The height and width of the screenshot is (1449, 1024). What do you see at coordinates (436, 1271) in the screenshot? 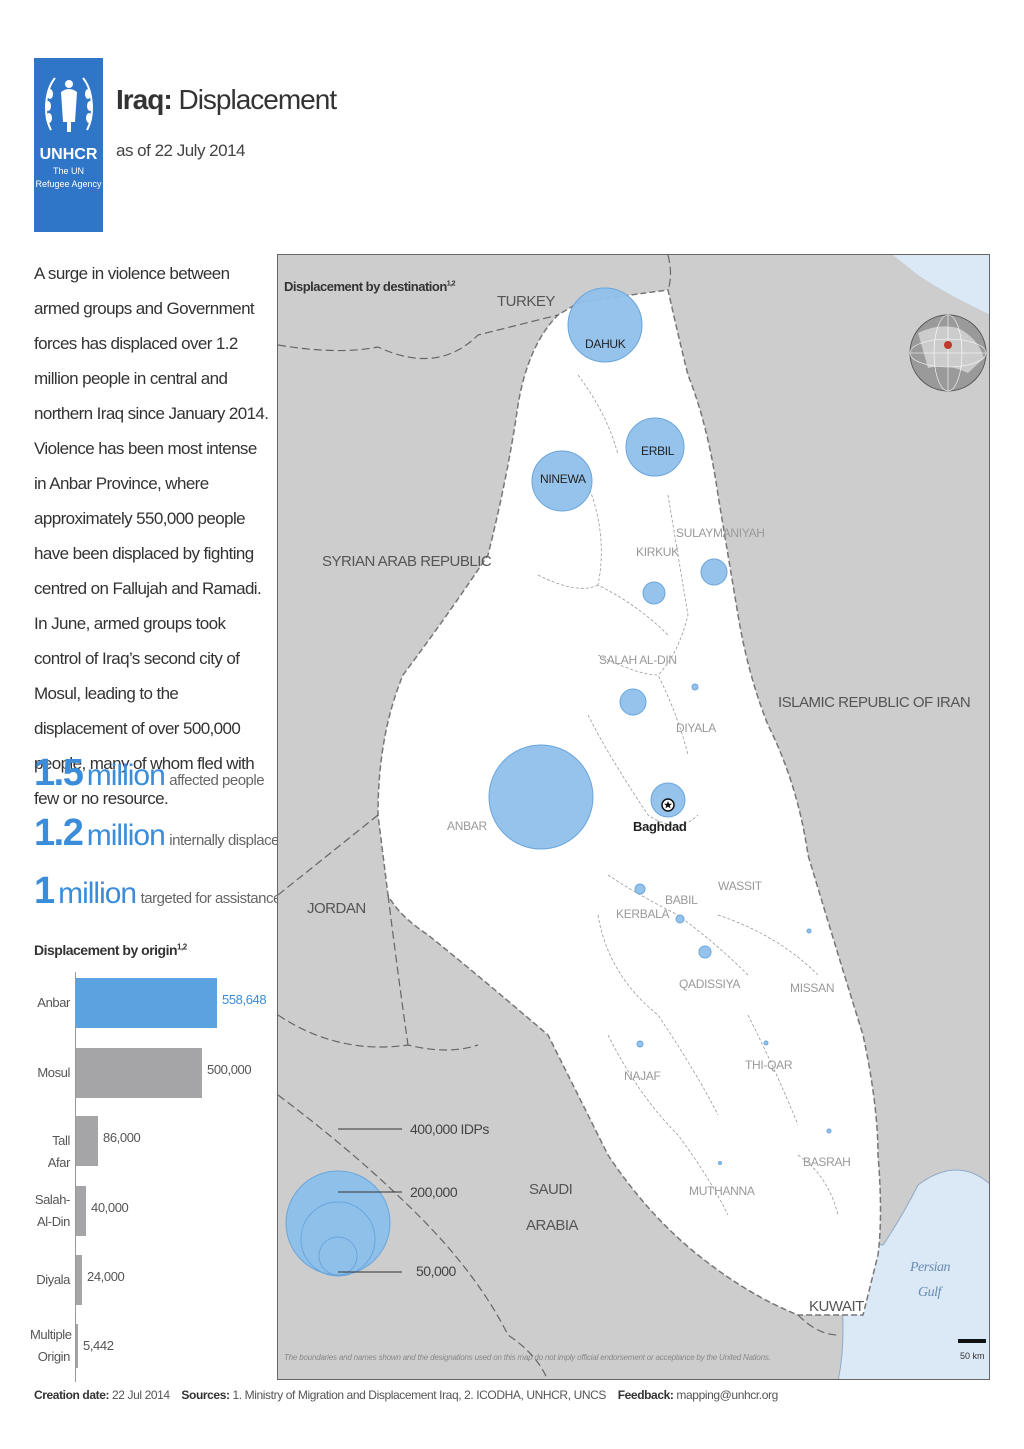
I see `legend-50k: 50,000` at bounding box center [436, 1271].